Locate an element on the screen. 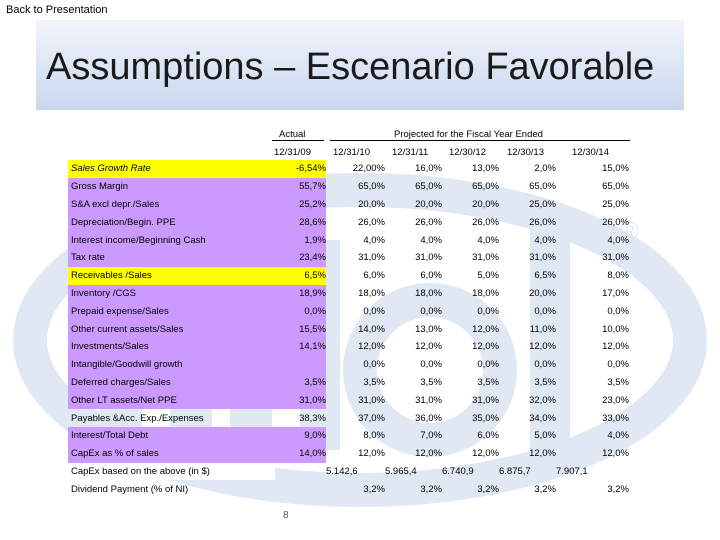 Image resolution: width=720 pixels, height=540 pixels. projected-header-line is located at coordinates (480, 140).